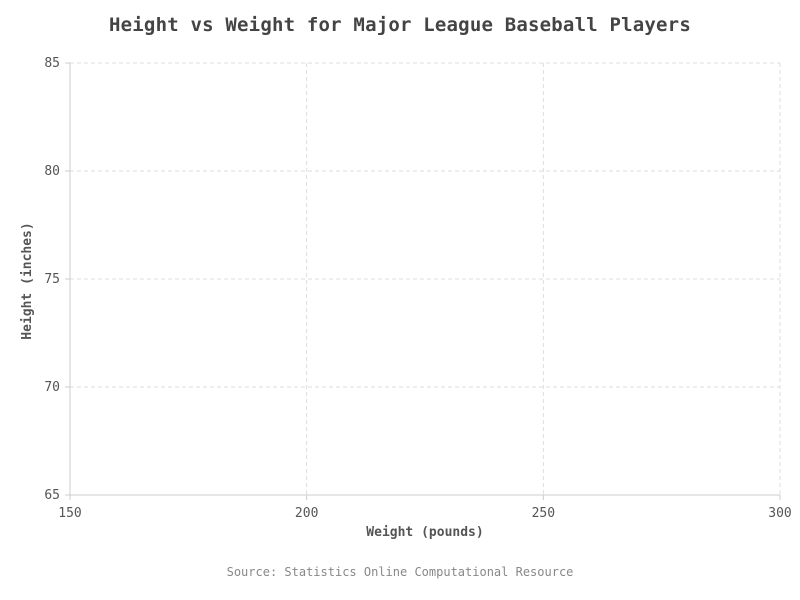 The height and width of the screenshot is (600, 800). I want to click on x-tick-label: 200, so click(306, 513).